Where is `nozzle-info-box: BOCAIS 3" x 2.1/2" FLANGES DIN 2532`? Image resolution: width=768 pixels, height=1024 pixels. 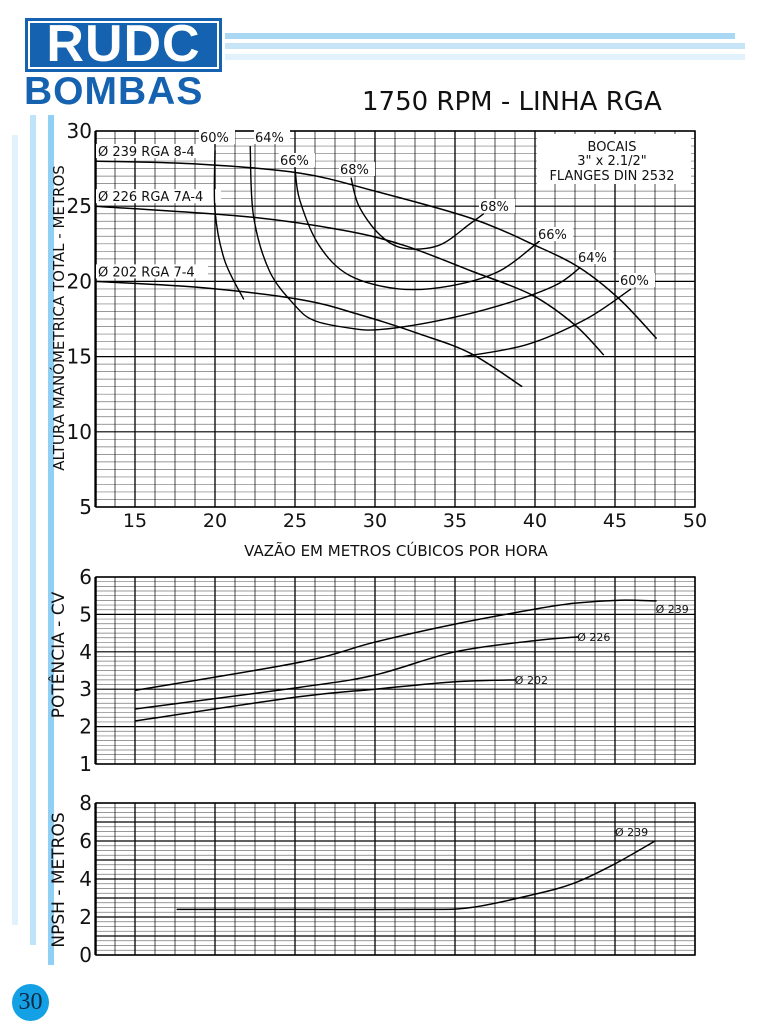 nozzle-info-box: BOCAIS 3" x 2.1/2" FLANGES DIN 2532 is located at coordinates (614, 159).